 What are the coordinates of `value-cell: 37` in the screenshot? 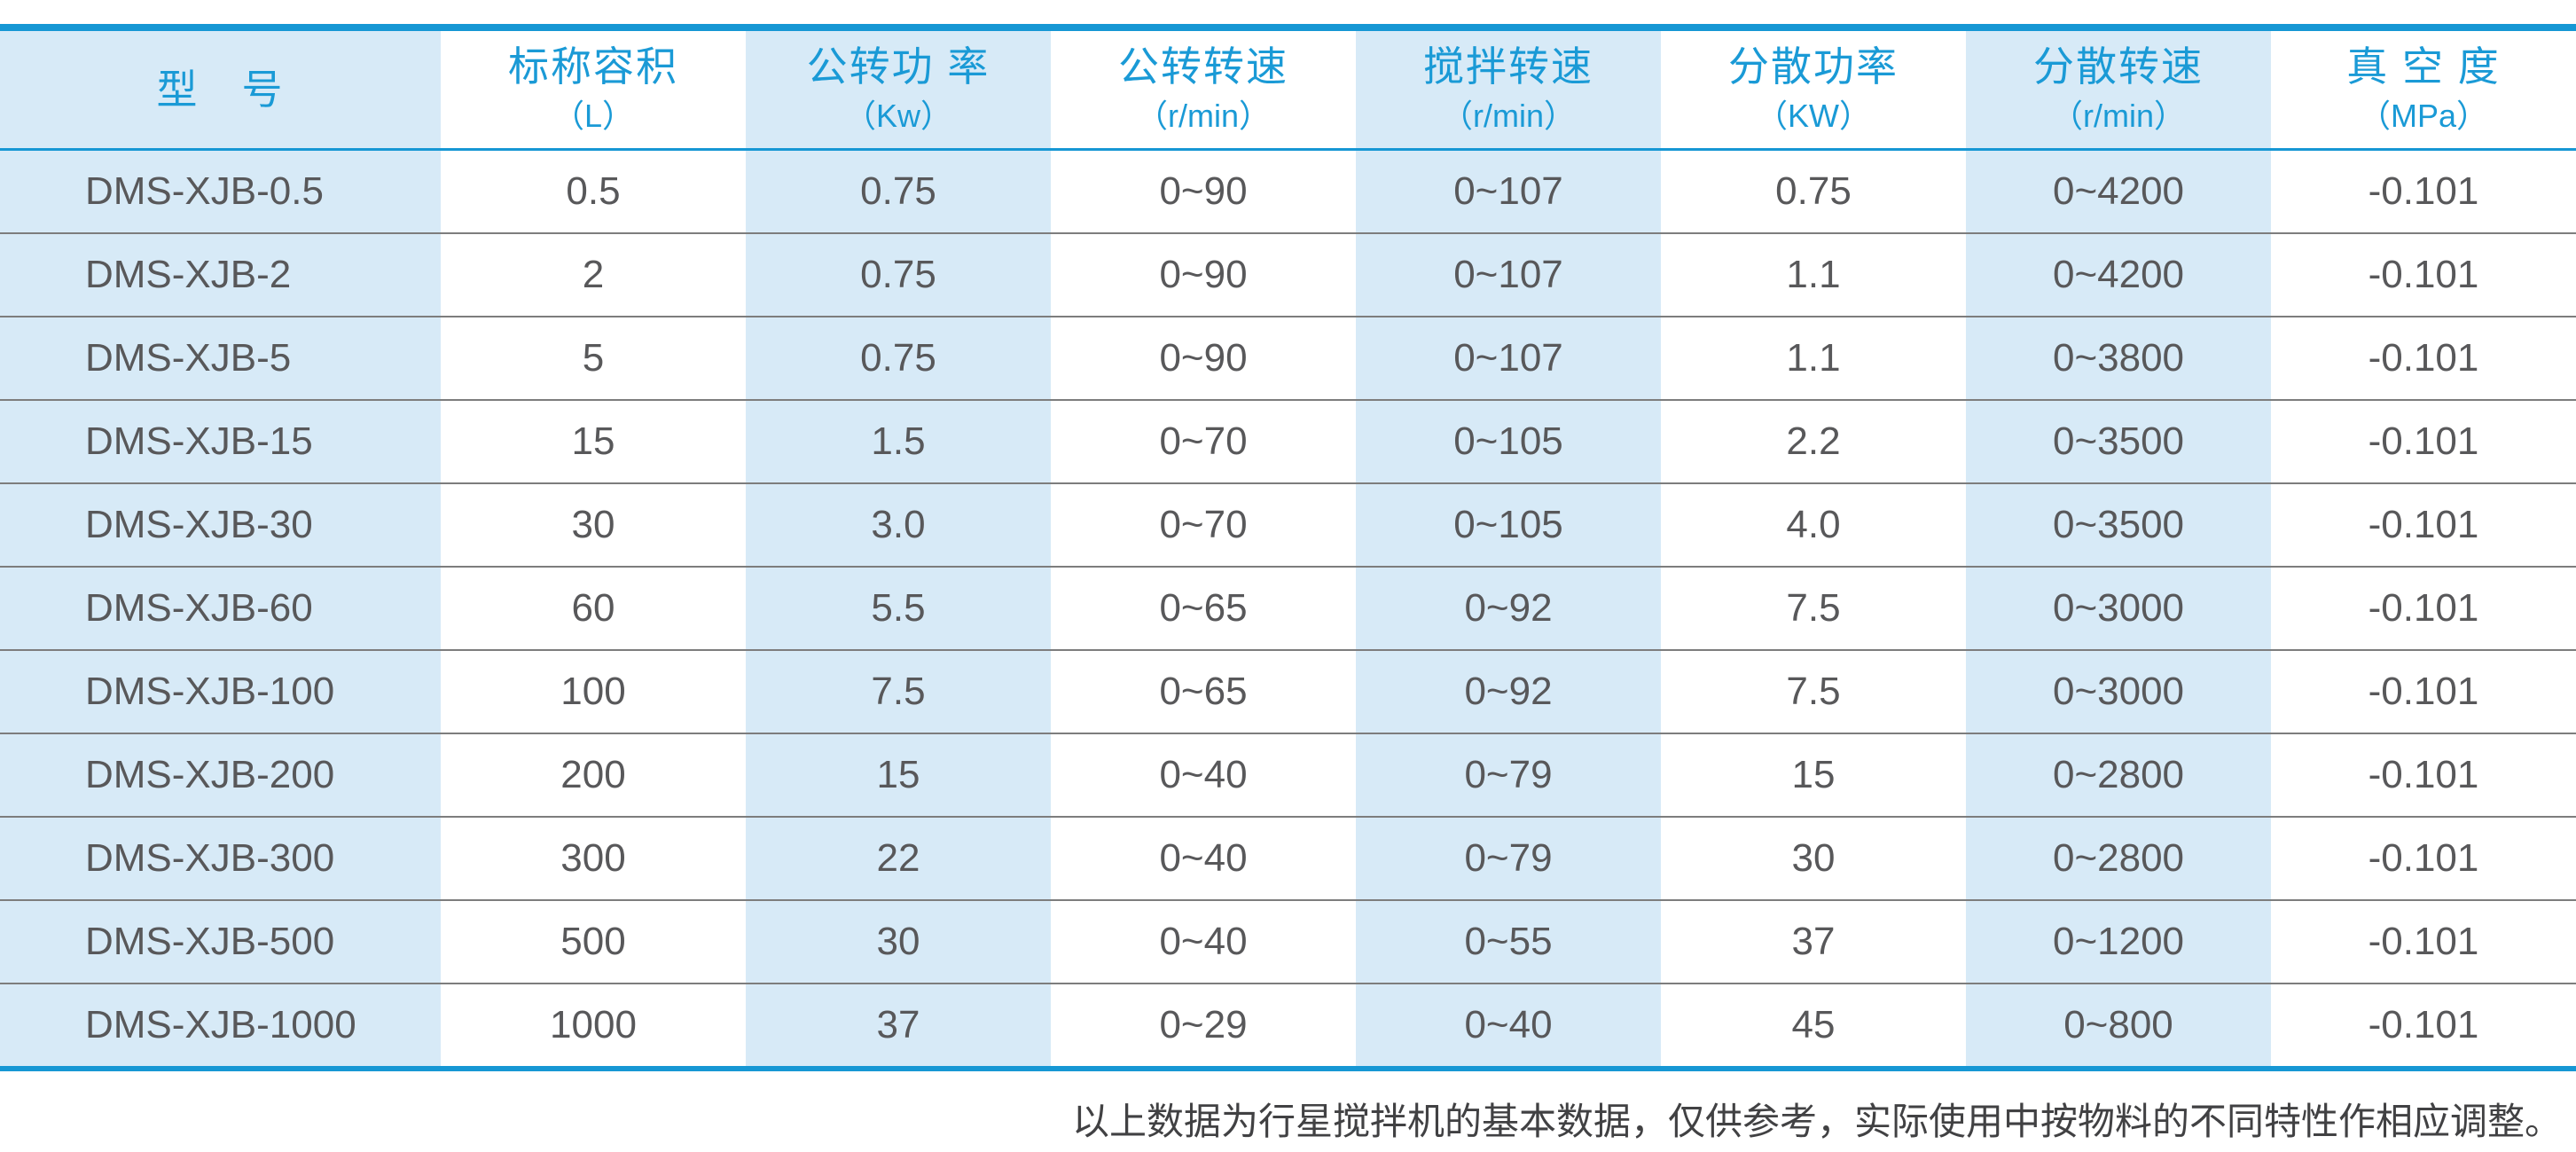 It's located at (898, 1026).